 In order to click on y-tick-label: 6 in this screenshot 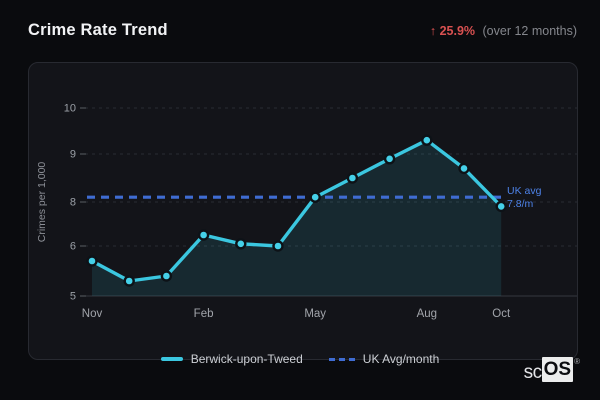, I will do `click(73, 247)`.